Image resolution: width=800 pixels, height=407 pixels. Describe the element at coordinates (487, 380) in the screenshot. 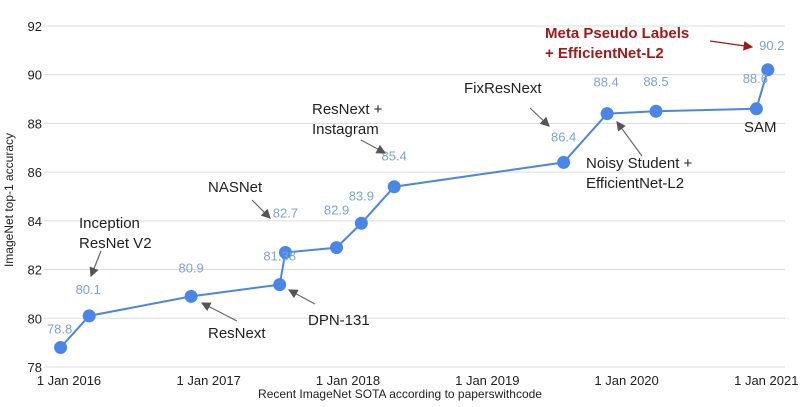

I see `x-tick-label: 1 Jan 2019` at that location.